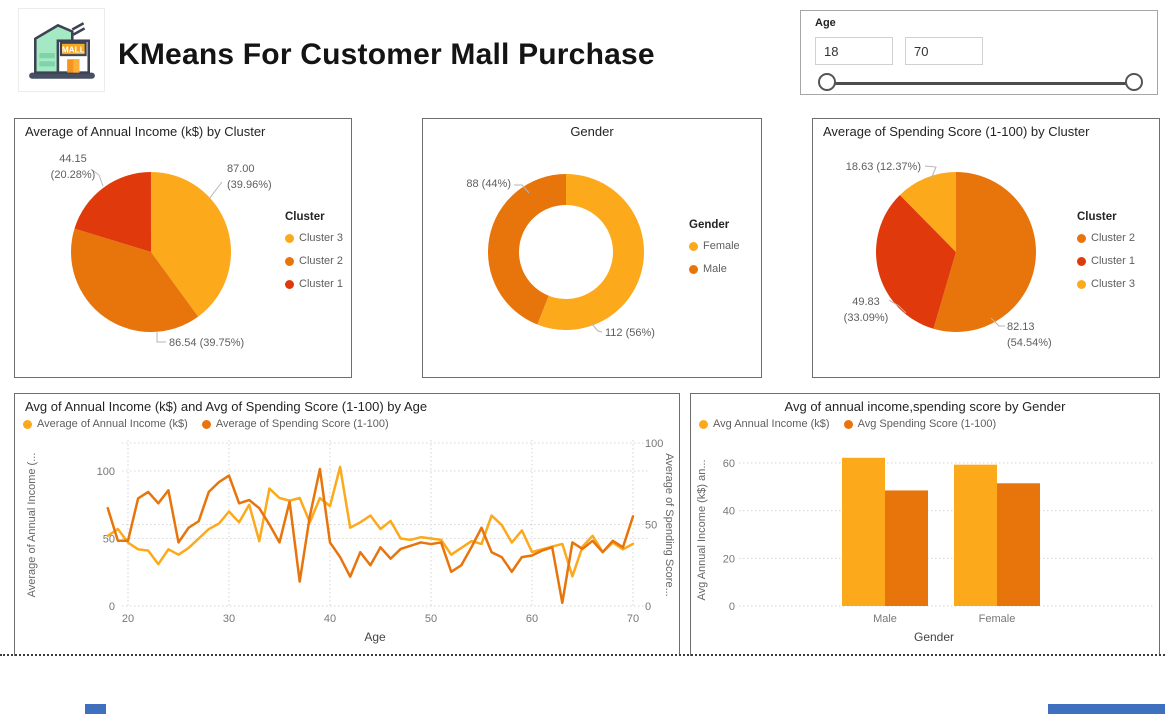  What do you see at coordinates (927, 424) in the screenshot?
I see `legend-label: Avg Spending Score (1-100)` at bounding box center [927, 424].